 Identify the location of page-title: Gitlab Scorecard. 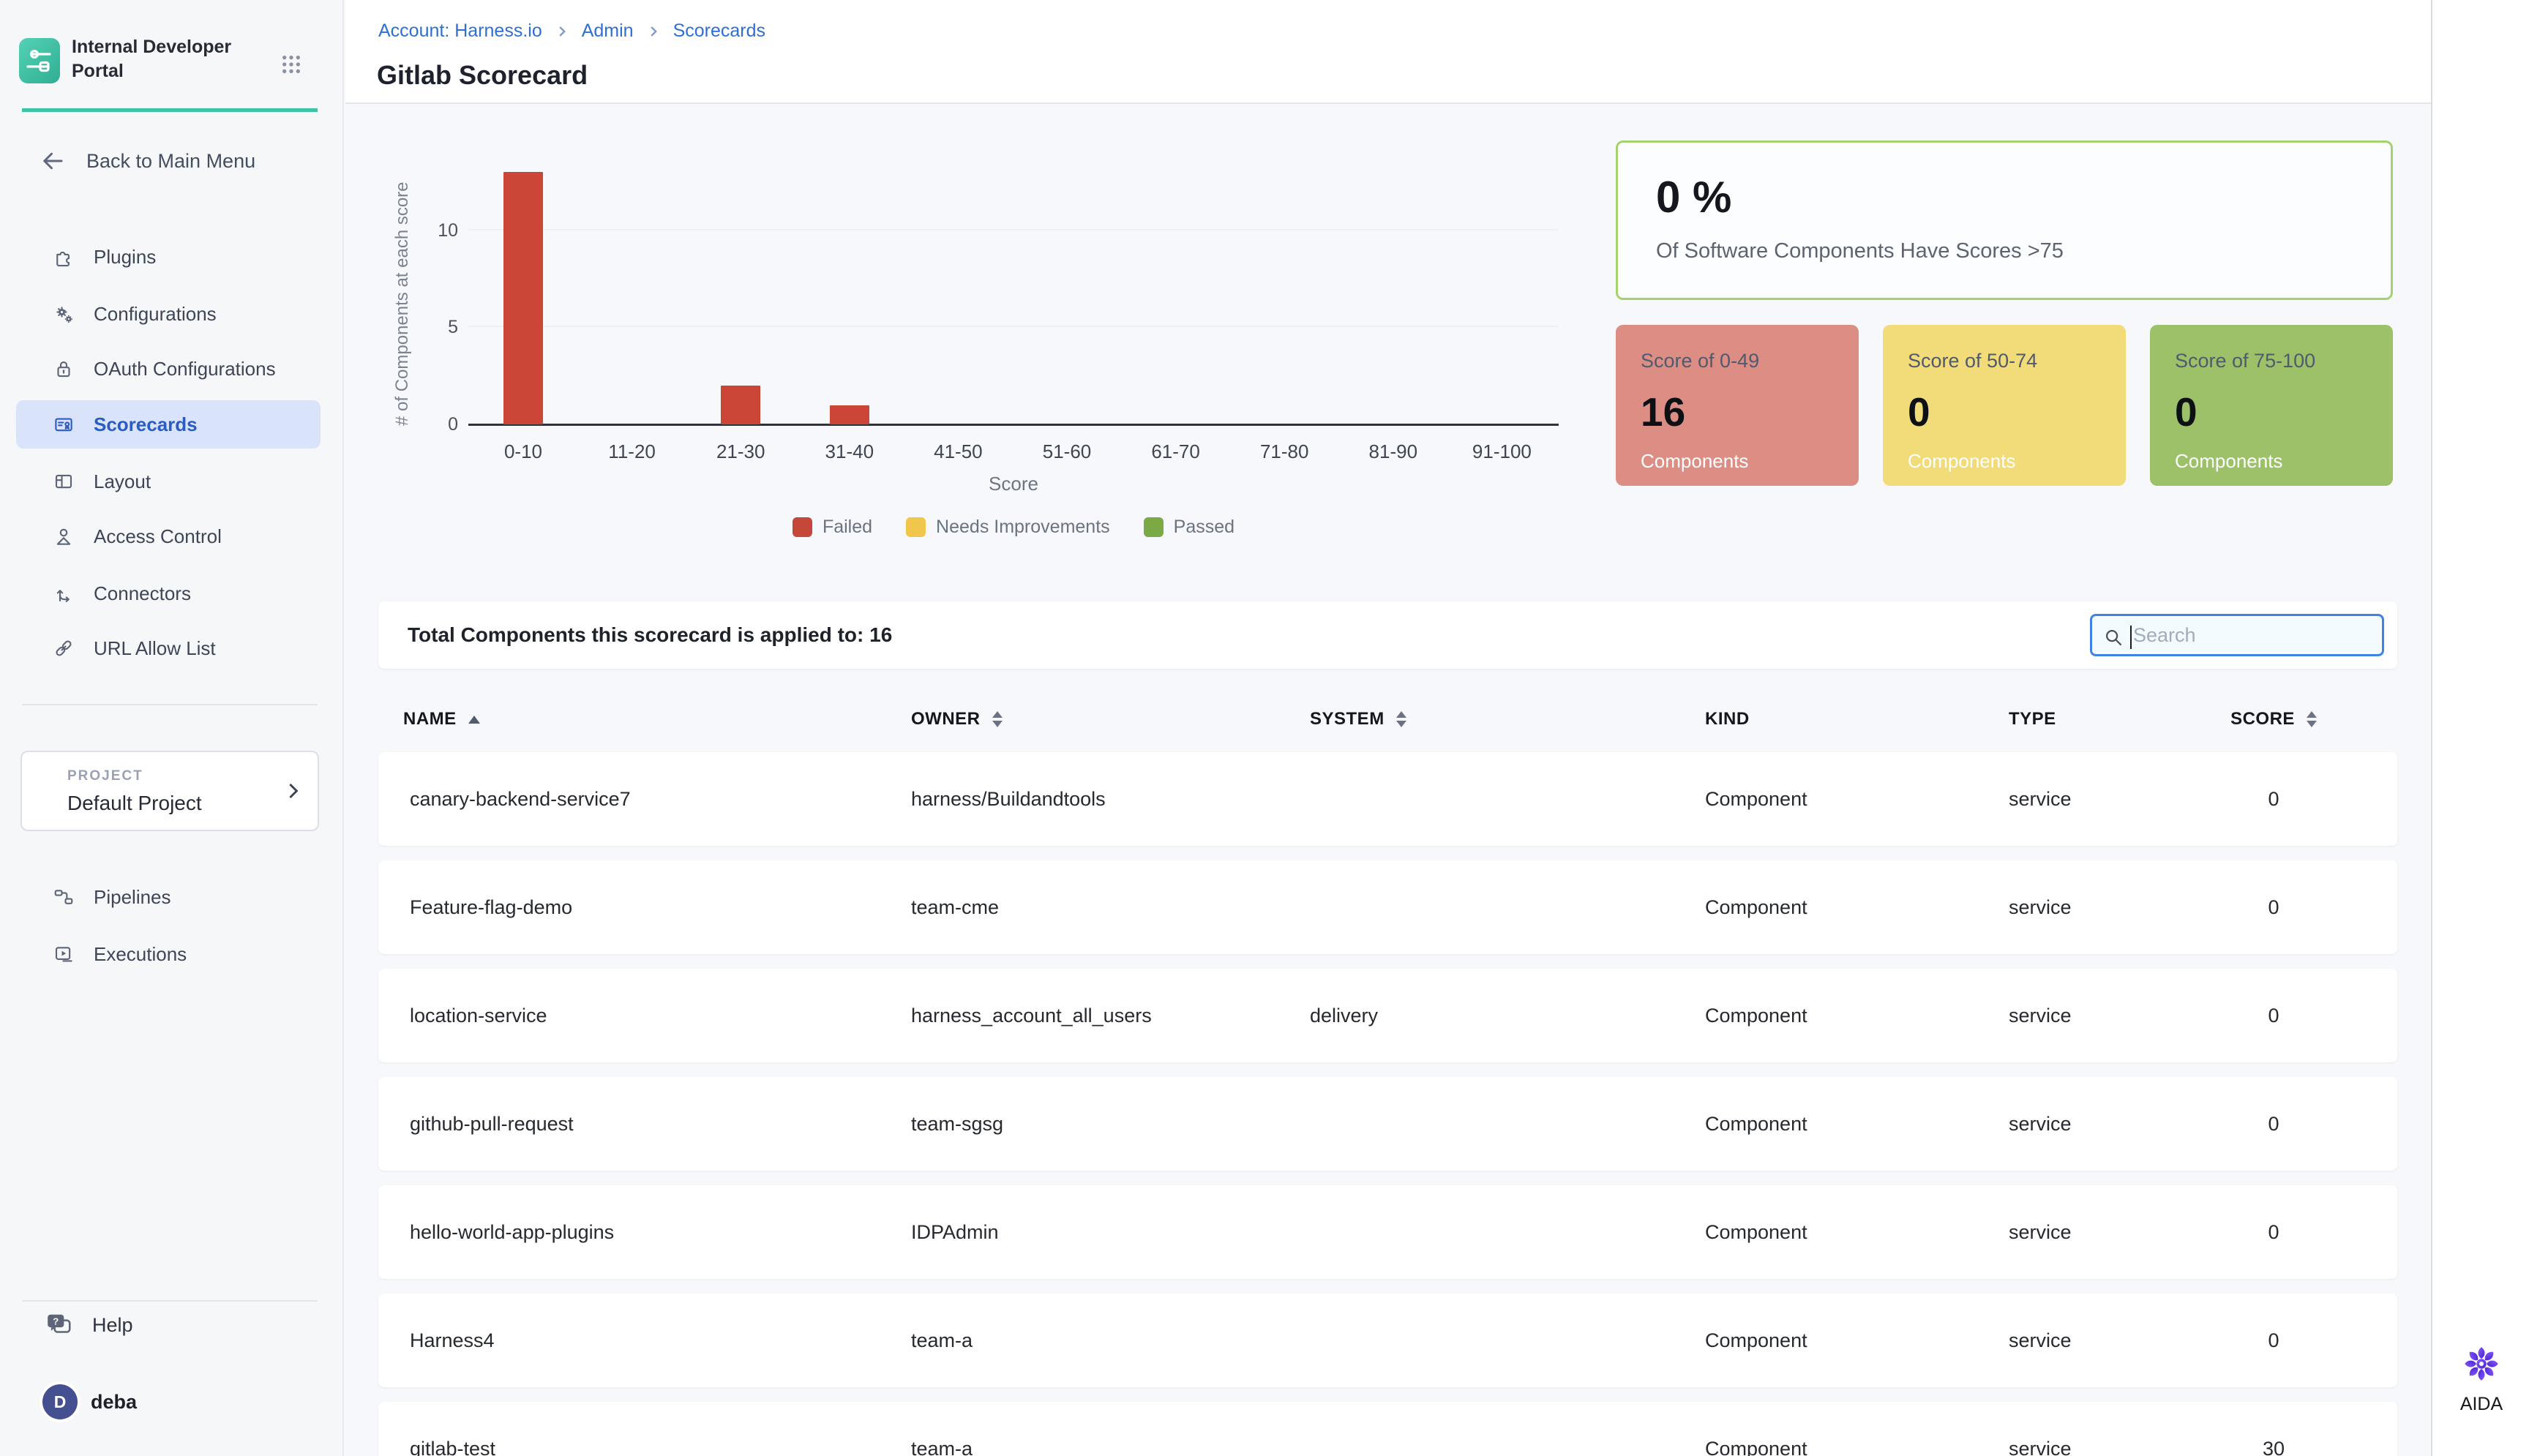
(482, 75).